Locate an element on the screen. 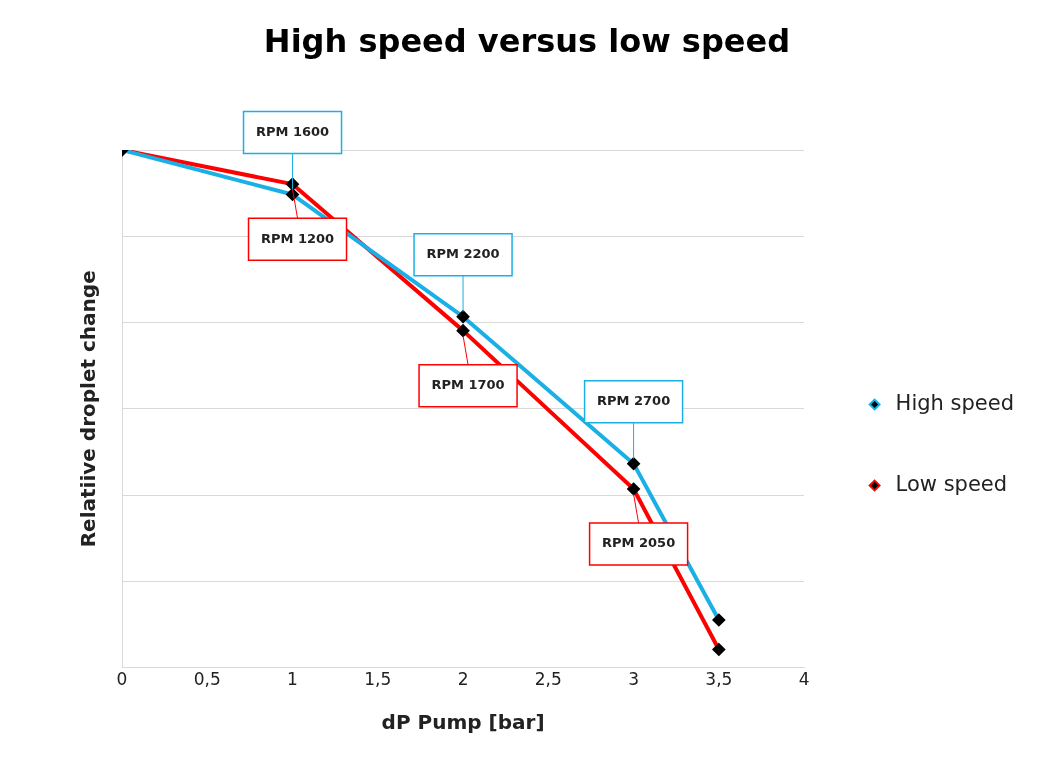 The width and height of the screenshot is (1054, 783). legend-label: Low speed is located at coordinates (951, 483).